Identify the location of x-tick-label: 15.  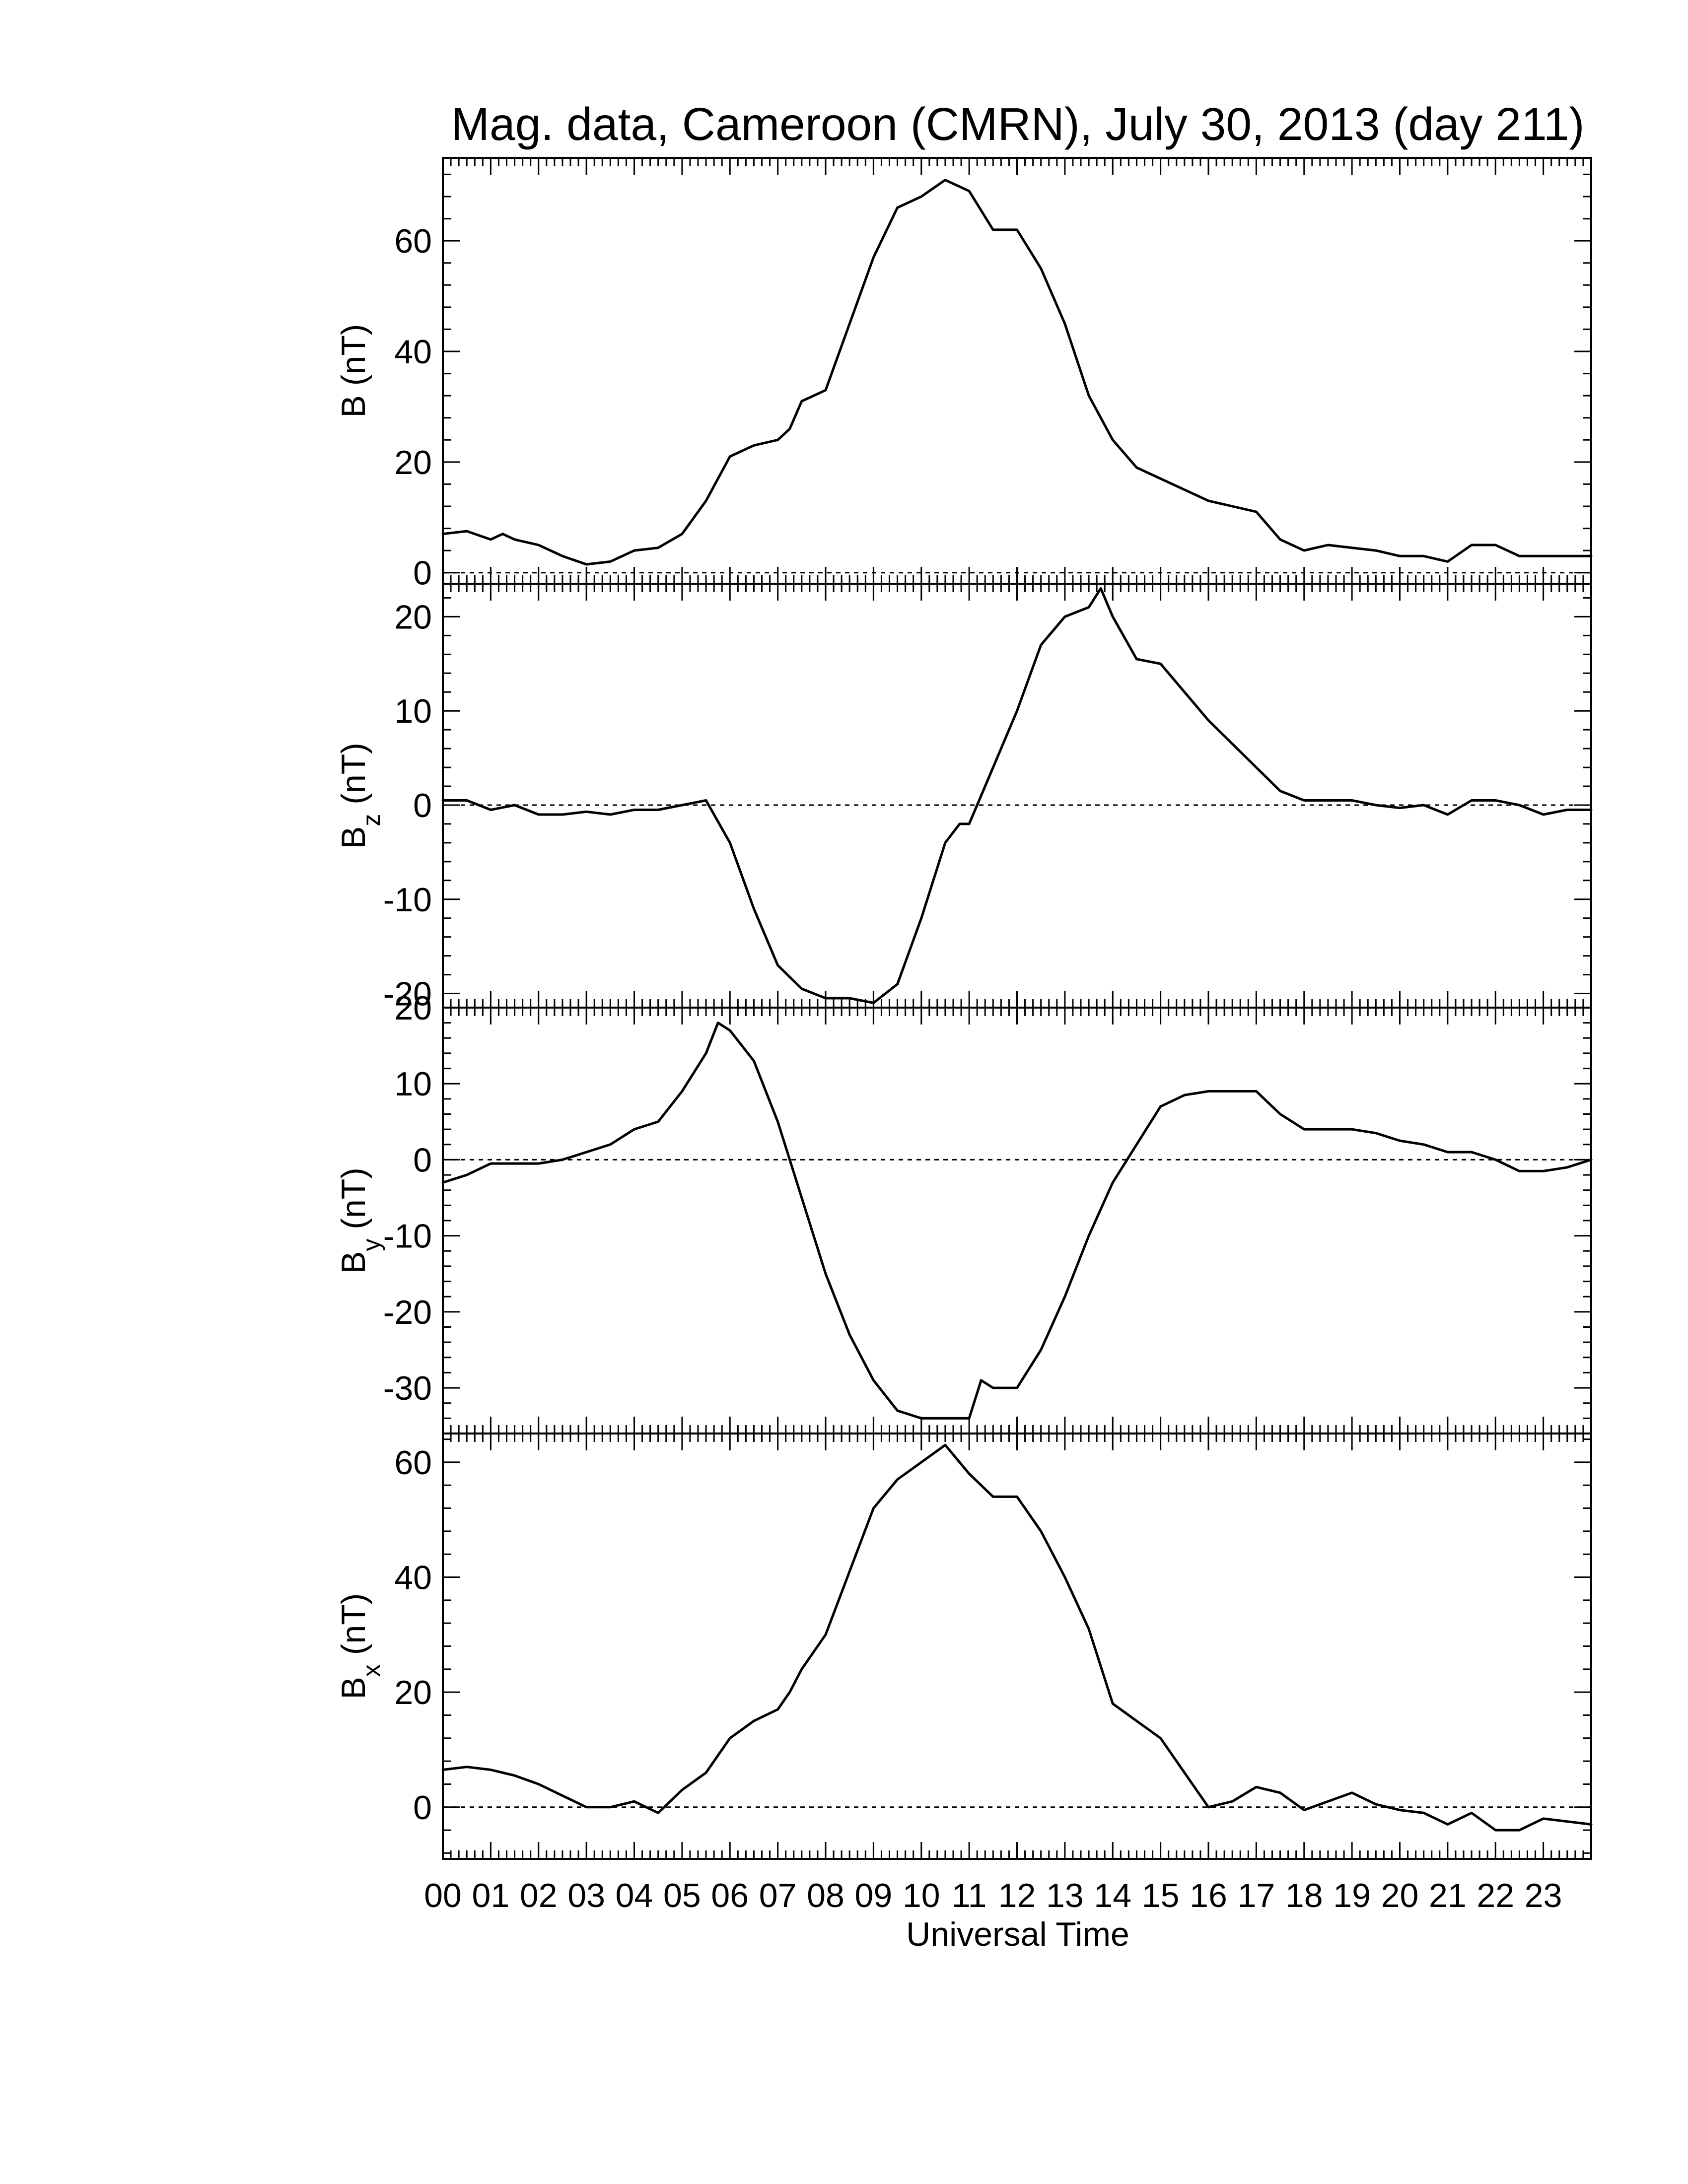
(1161, 1895).